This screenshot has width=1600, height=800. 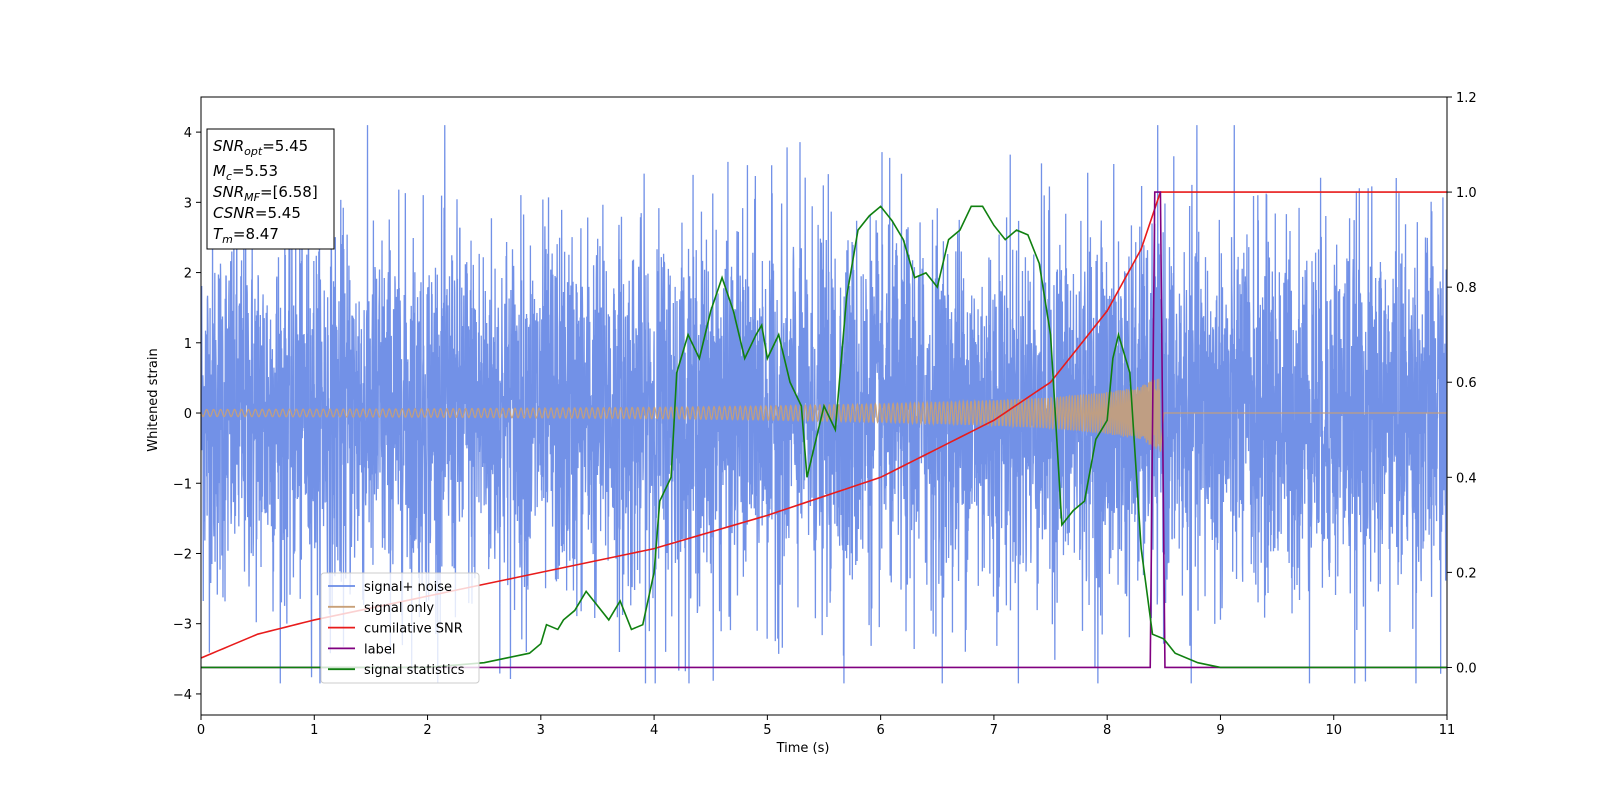 What do you see at coordinates (289, 192) in the screenshot?
I see `annotation-value: =[6.58]` at bounding box center [289, 192].